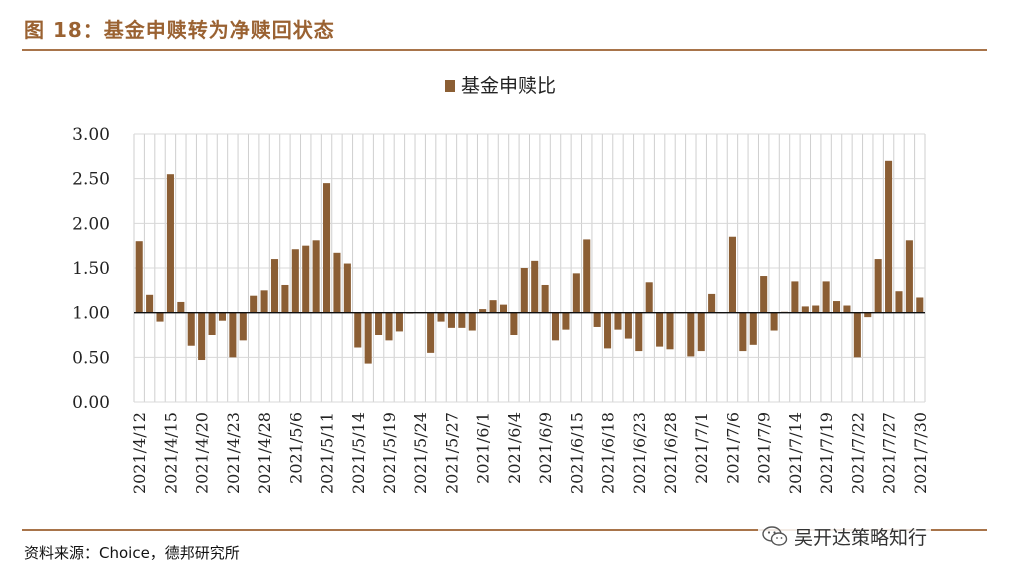 This screenshot has width=1017, height=580. I want to click on y-tick-label: 2.00, so click(91, 224).